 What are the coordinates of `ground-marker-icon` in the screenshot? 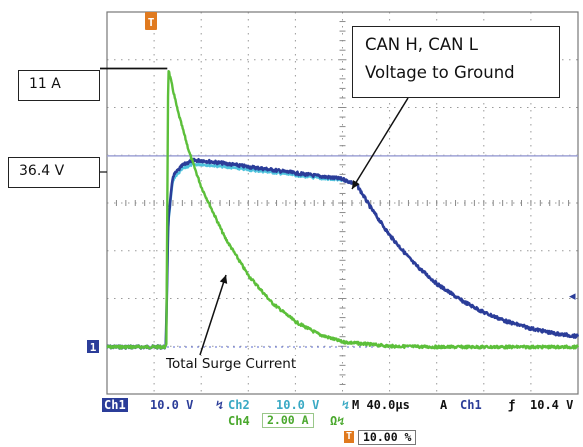 It's located at (93, 346).